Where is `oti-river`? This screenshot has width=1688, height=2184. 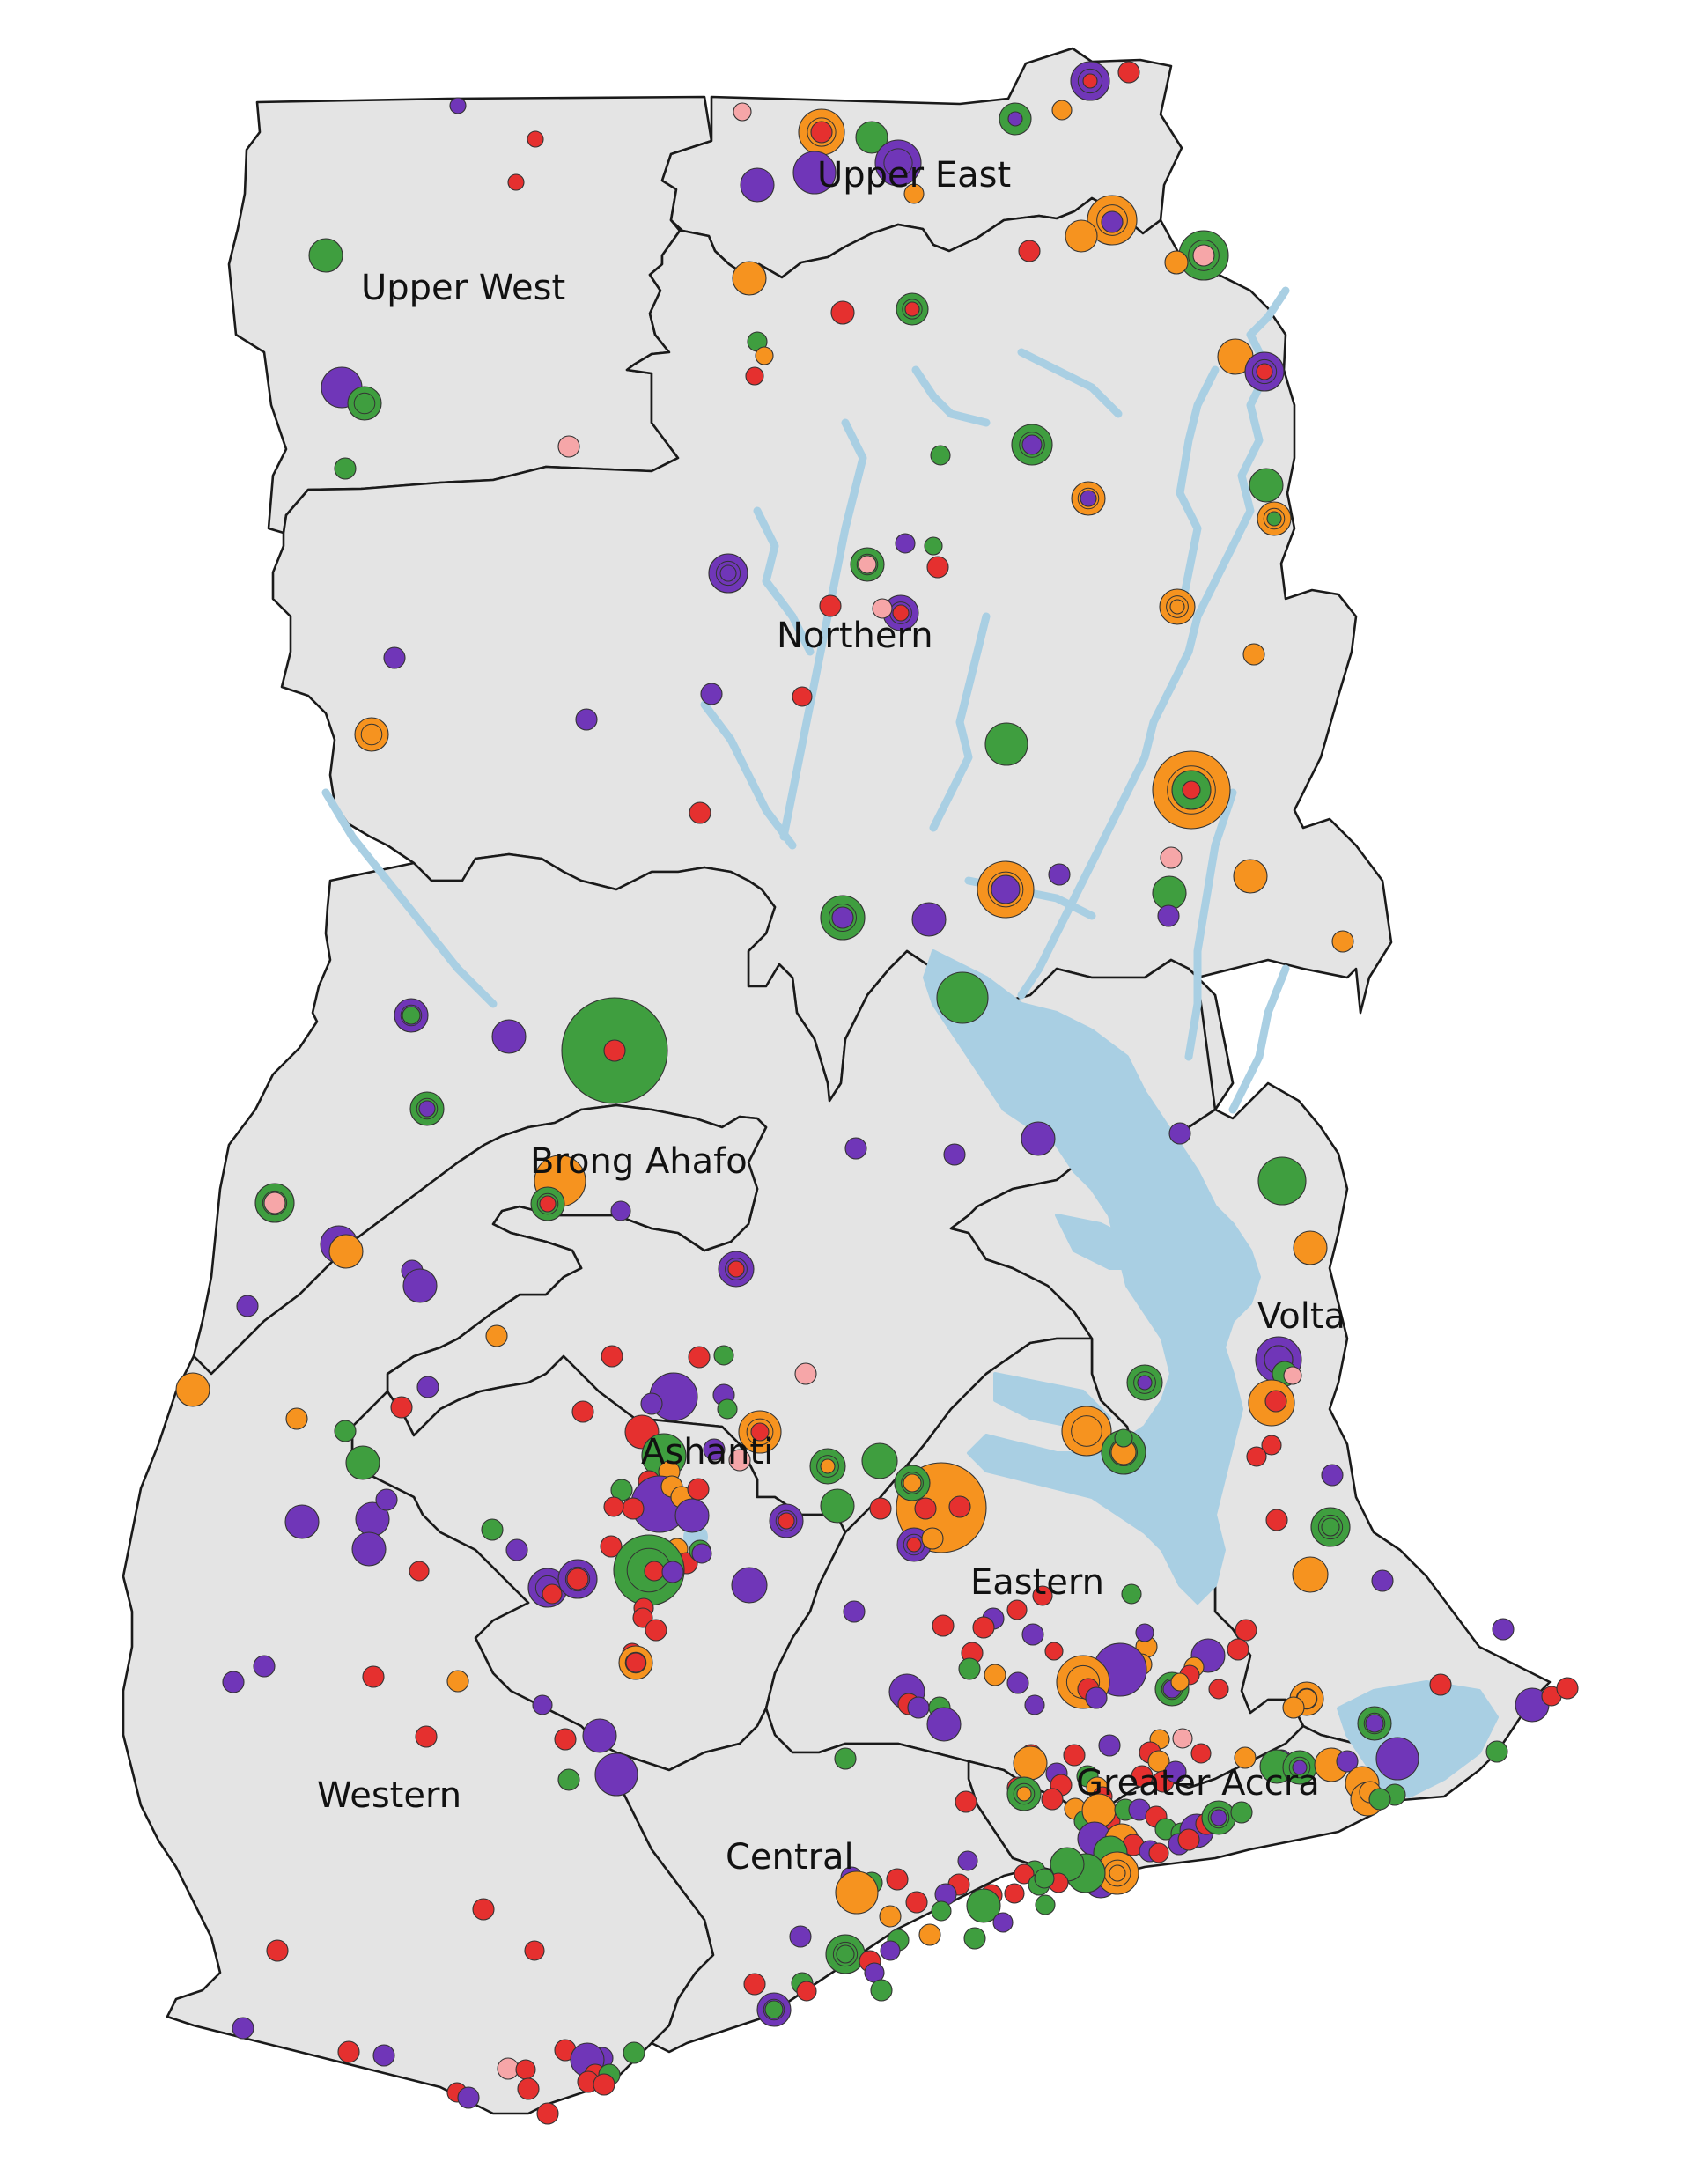
oti-river is located at coordinates (1210, 924).